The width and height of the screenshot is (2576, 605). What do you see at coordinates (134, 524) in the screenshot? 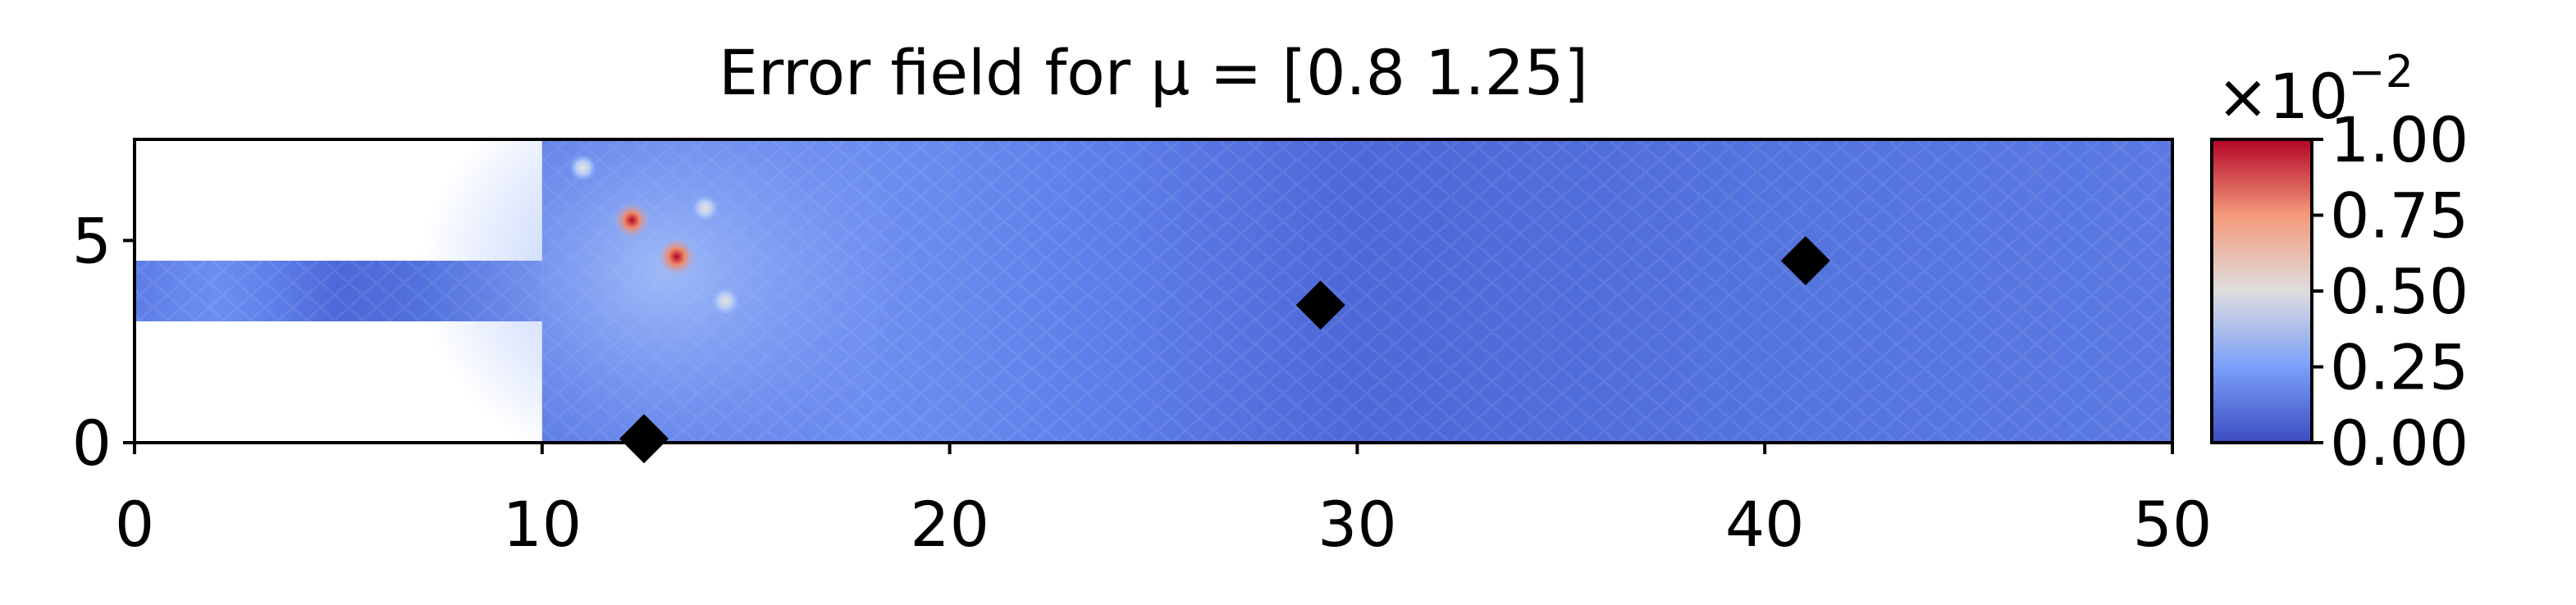
I see `x-tick-label: 0` at bounding box center [134, 524].